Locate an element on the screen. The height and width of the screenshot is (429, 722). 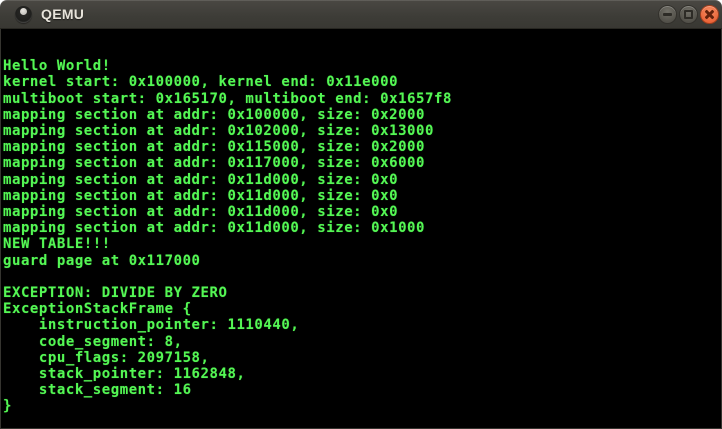
console-line: guard page at 0x117000 is located at coordinates (102, 260).